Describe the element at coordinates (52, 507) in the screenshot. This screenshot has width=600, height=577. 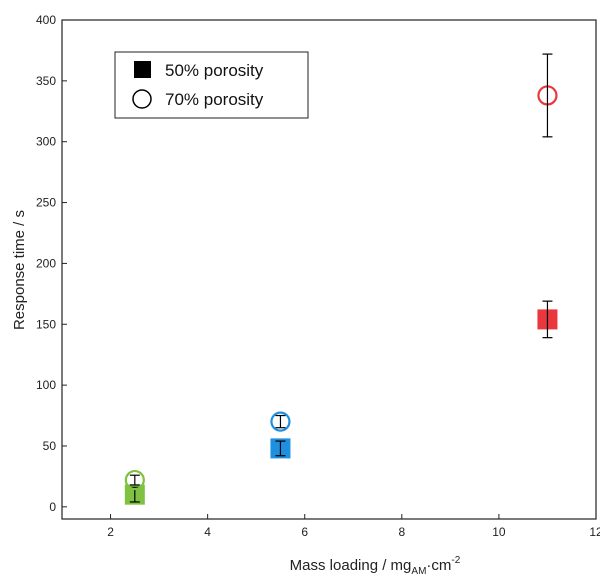
I see `y-tick-label: 0` at that location.